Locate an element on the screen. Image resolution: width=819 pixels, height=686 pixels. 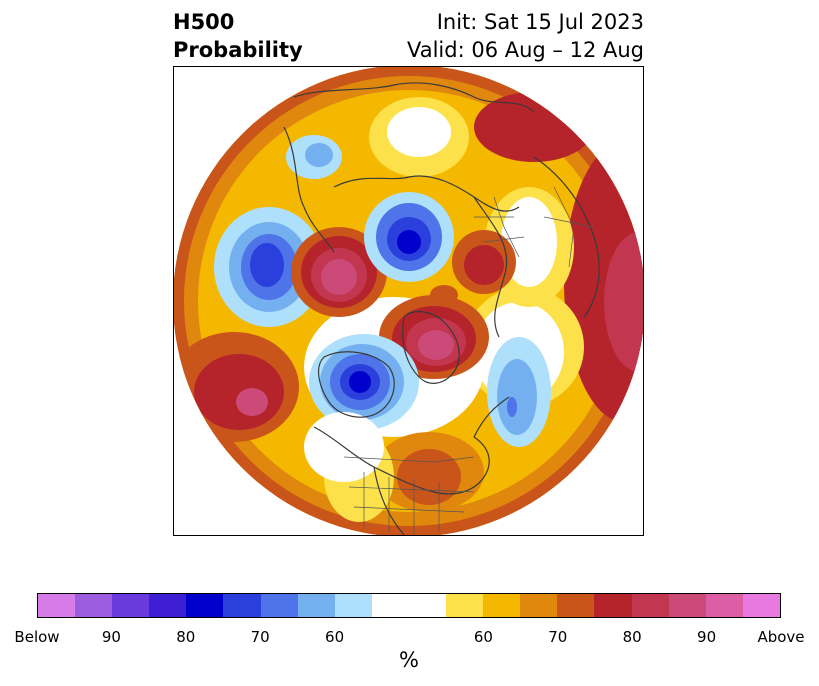
map-title-line1: H500 is located at coordinates (204, 22).